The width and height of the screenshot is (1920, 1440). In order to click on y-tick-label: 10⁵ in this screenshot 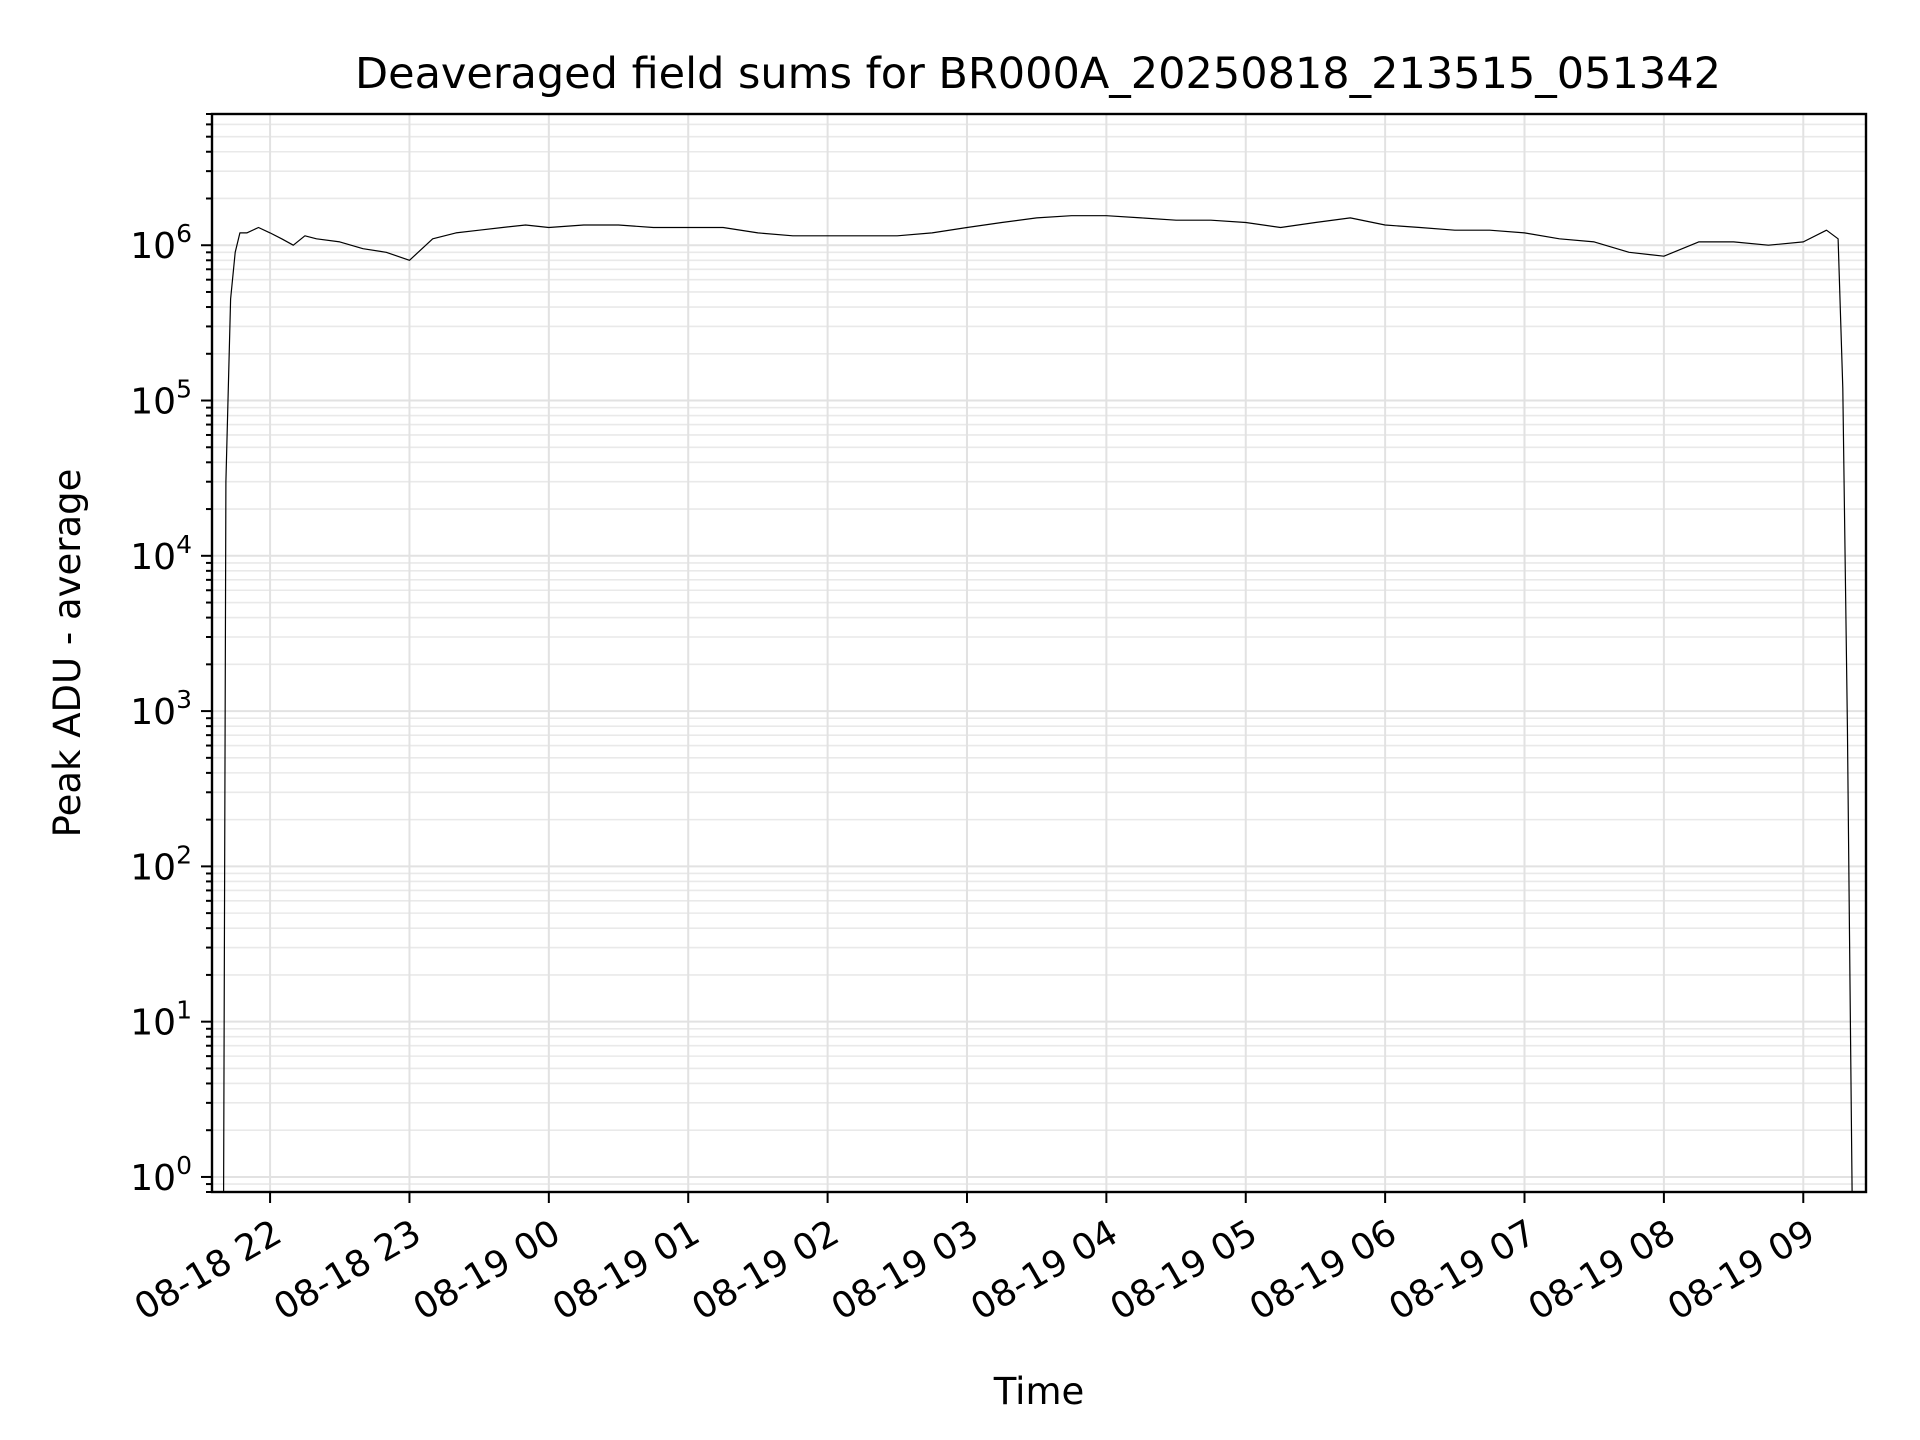, I will do `click(161, 399)`.